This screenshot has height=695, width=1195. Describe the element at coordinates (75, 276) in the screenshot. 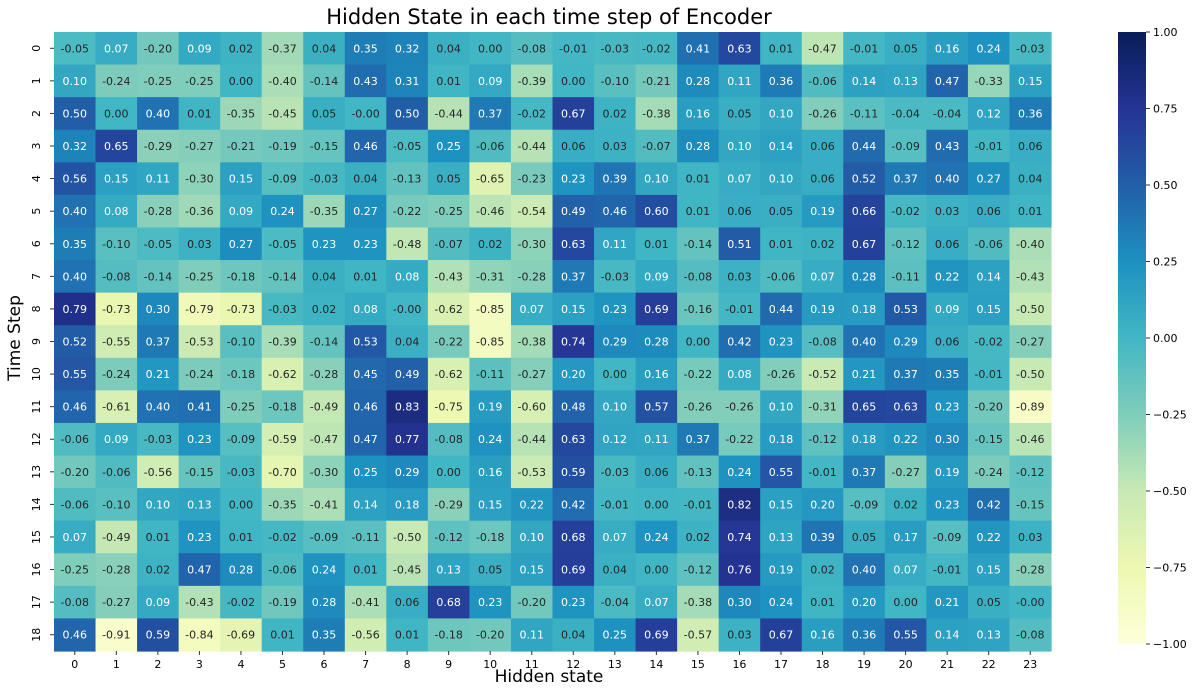

I see `cell-value-label: 0.40` at that location.